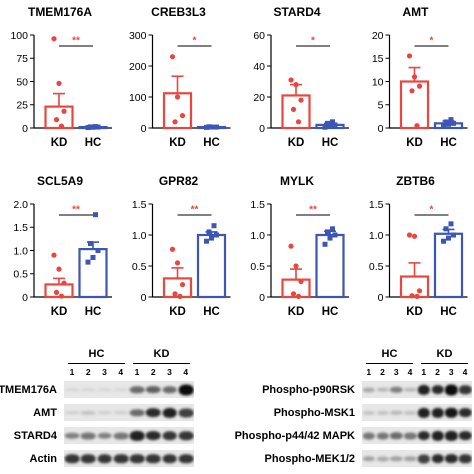 This screenshot has height=474, width=474. Describe the element at coordinates (138, 36) in the screenshot. I see `y-tick-label: 300` at that location.